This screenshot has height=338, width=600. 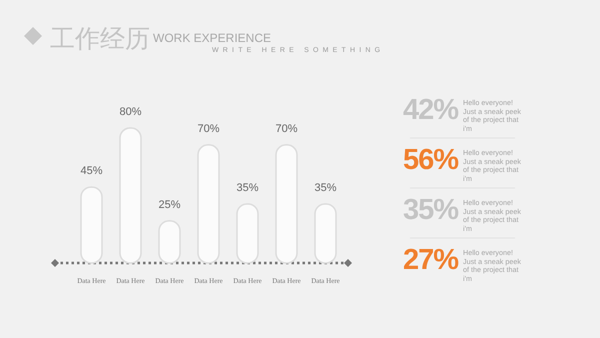 What do you see at coordinates (169, 204) in the screenshot?
I see `data-label: 25%` at bounding box center [169, 204].